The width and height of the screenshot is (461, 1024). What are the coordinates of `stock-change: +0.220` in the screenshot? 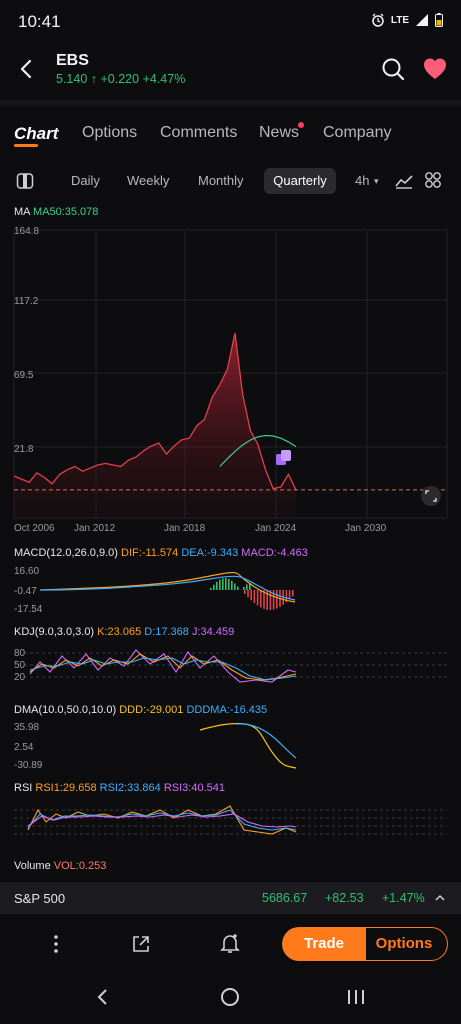 It's located at (120, 79).